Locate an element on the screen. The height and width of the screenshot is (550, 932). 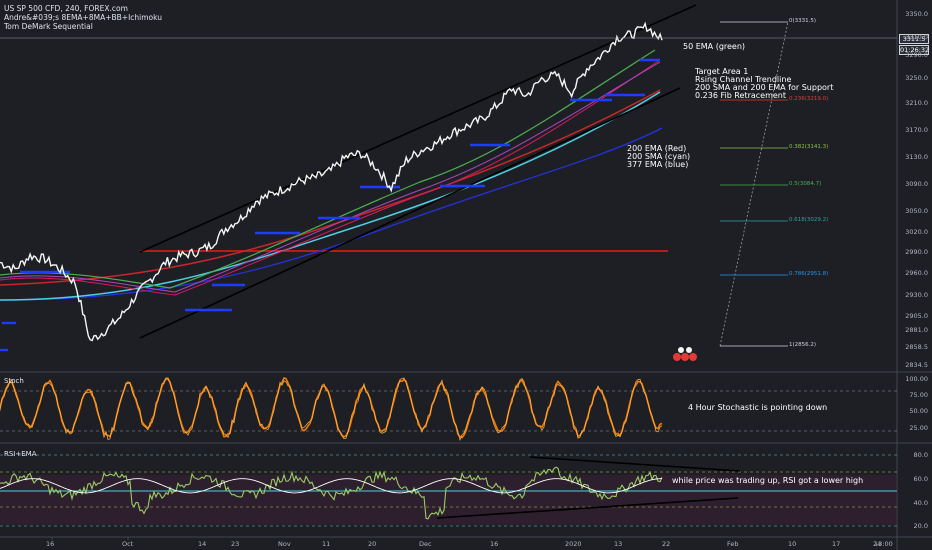
rsi-axis-tick: 60.0 is located at coordinates (920, 479).